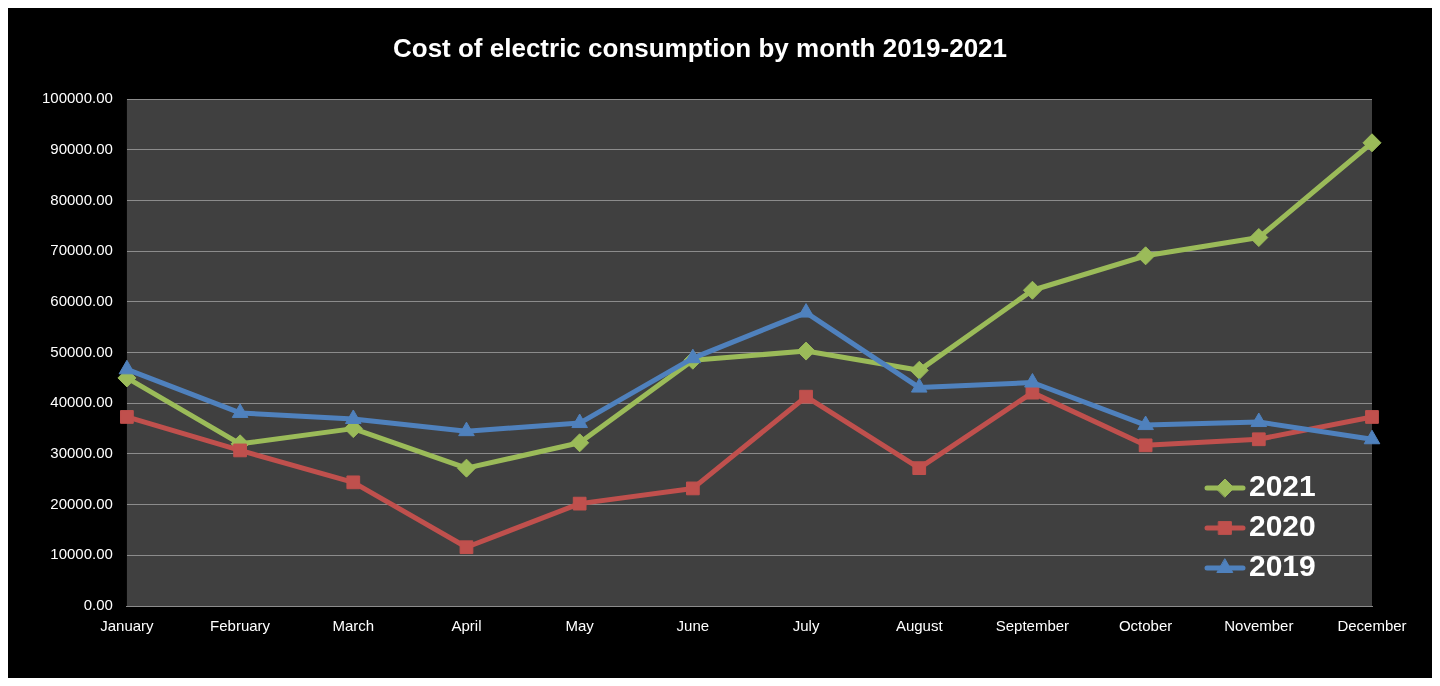  I want to click on y-tick-label: 40000.00, so click(81, 402).